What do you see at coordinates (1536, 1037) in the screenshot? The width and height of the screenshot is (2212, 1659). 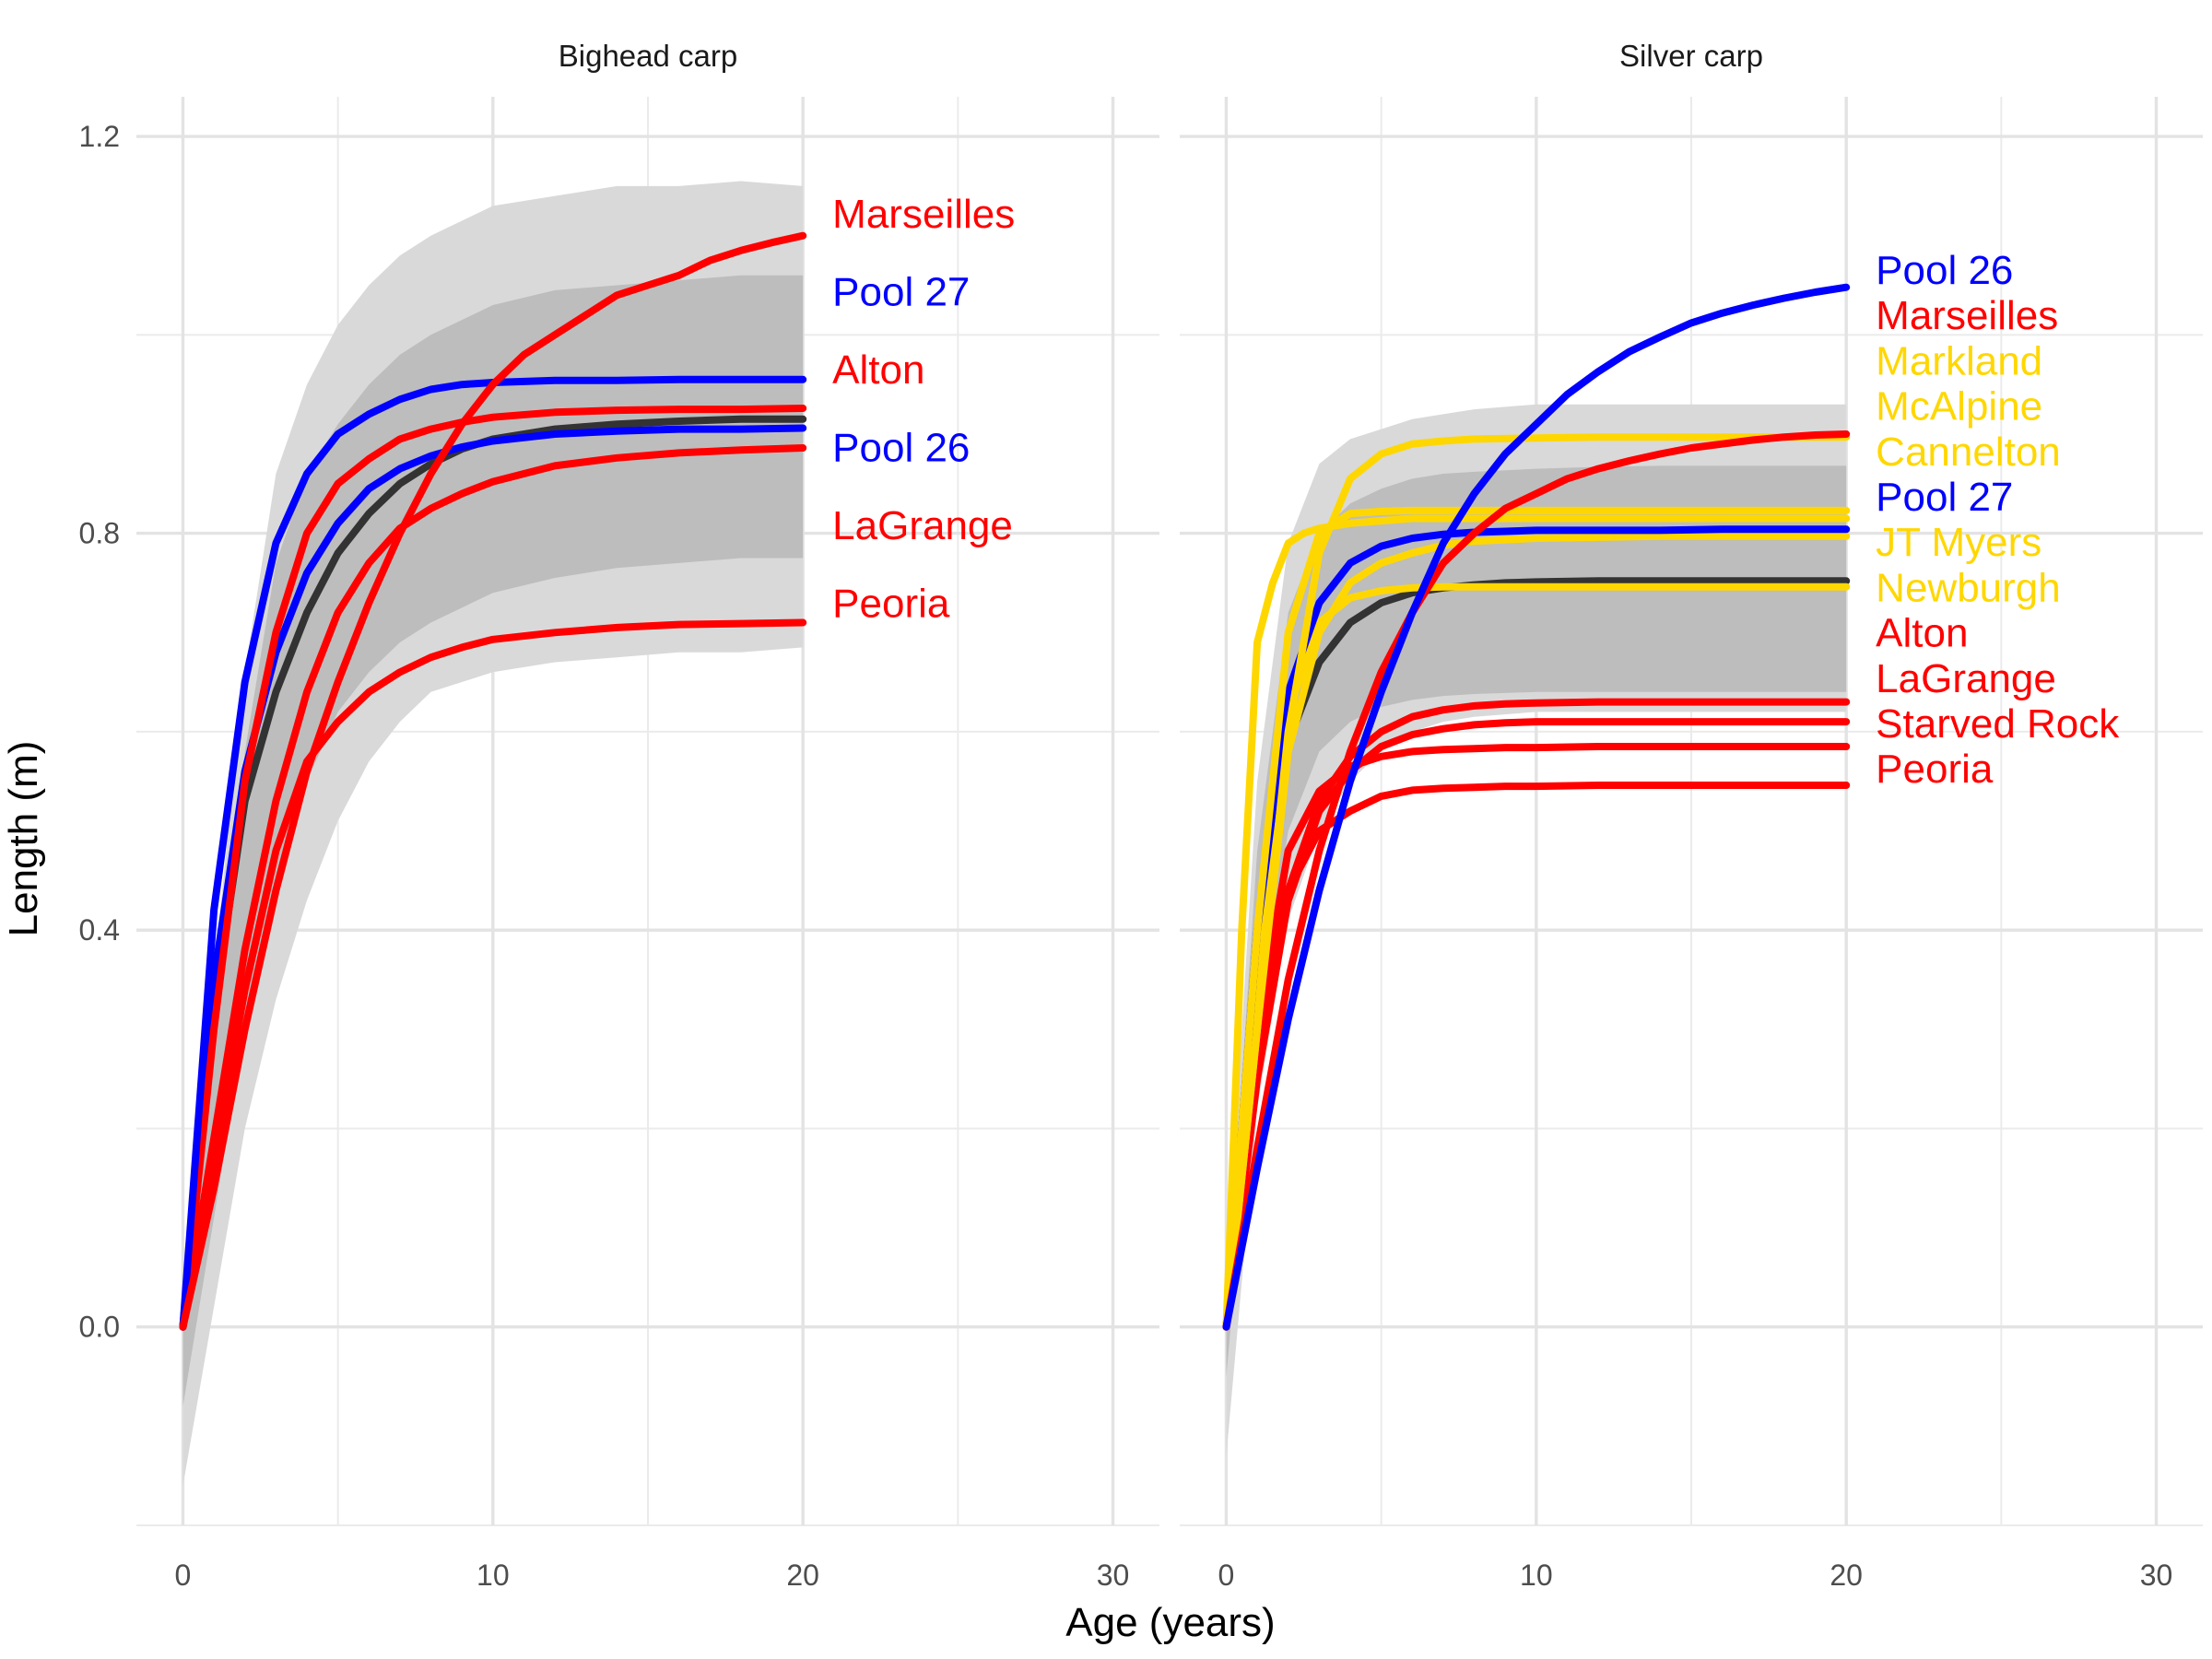 I see `series-line-starved-rock` at bounding box center [1536, 1037].